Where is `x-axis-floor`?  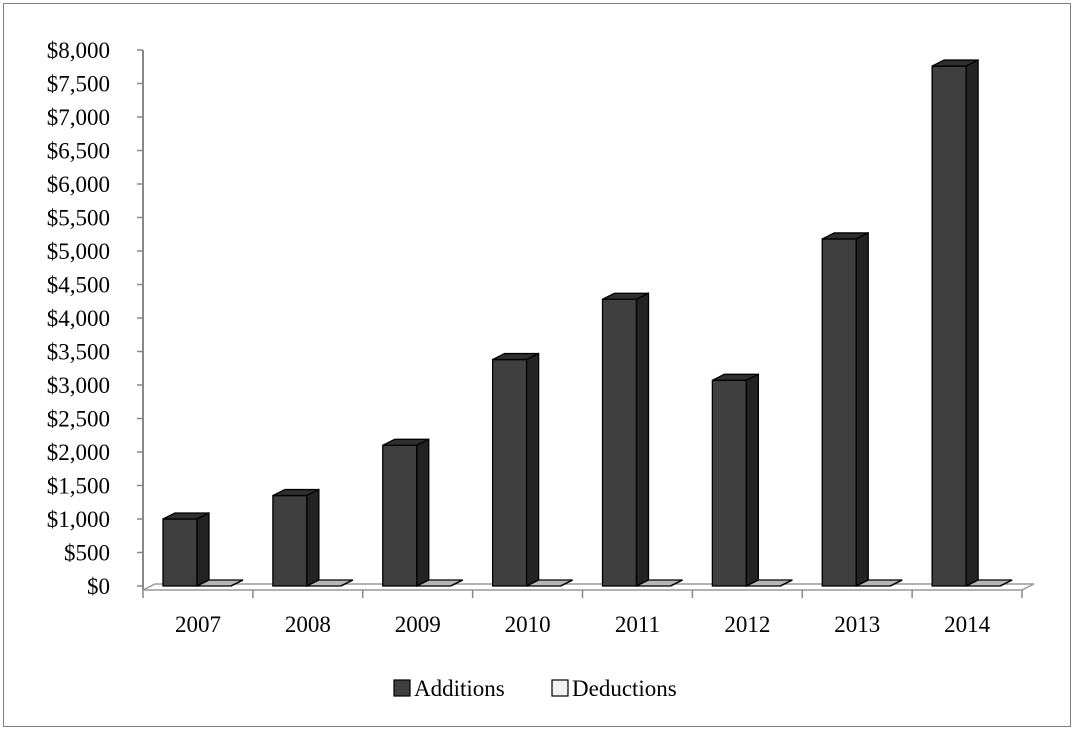
x-axis-floor is located at coordinates (588, 587).